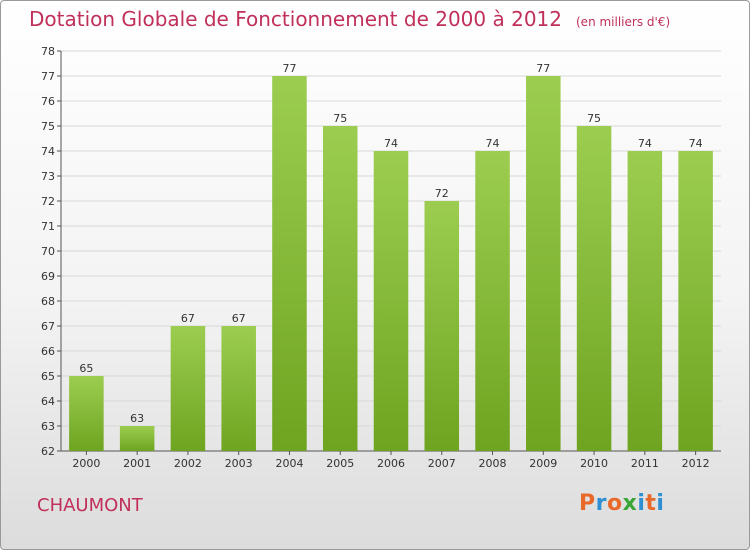 This screenshot has height=550, width=750. I want to click on y-tick-label: 78, so click(48, 51).